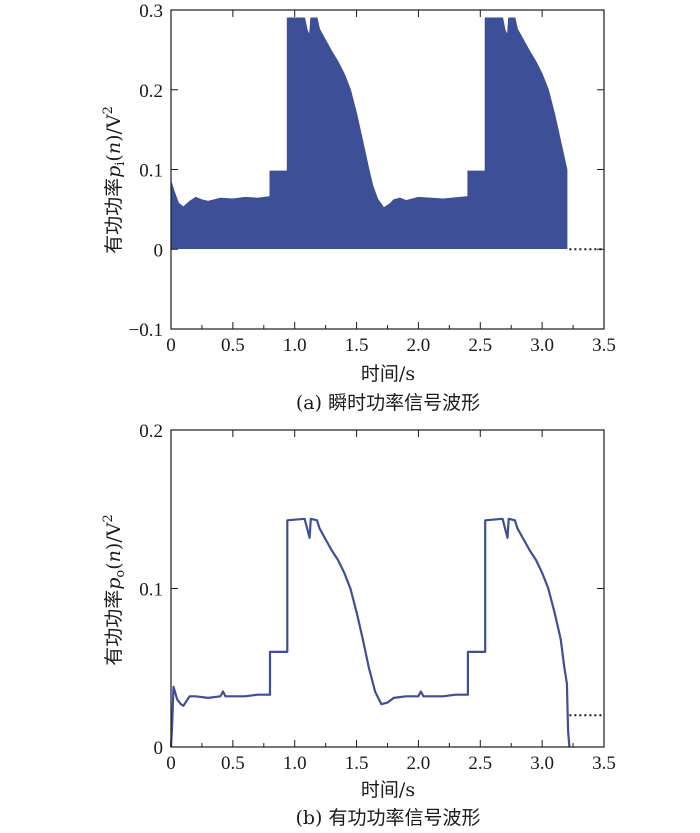 The width and height of the screenshot is (700, 833). Describe the element at coordinates (120, 164) in the screenshot. I see `ylabel-sub: i` at that location.